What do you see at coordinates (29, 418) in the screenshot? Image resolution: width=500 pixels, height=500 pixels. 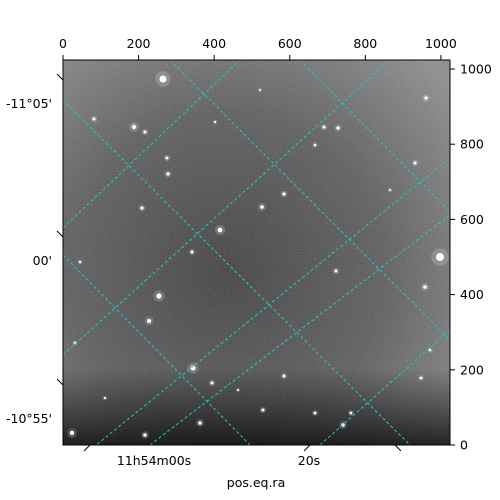 I see `dec-label-1055: -10°55'` at bounding box center [29, 418].